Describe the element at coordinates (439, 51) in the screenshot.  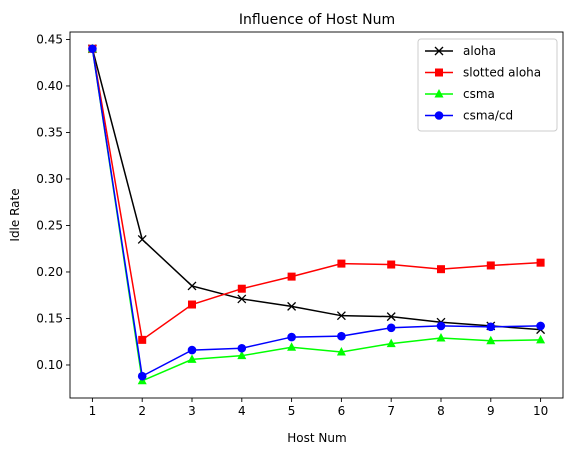
I see `legend-marker-aloha` at that location.